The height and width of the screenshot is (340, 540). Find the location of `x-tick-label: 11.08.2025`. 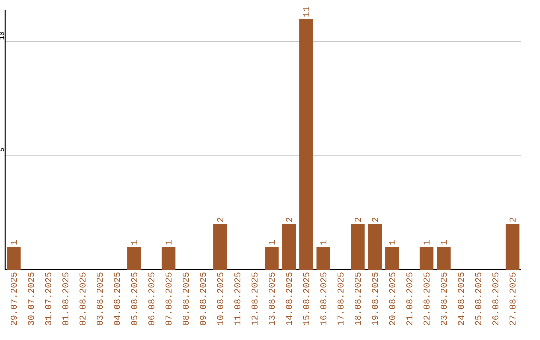

x-tick-label: 11.08.2025 is located at coordinates (237, 299).